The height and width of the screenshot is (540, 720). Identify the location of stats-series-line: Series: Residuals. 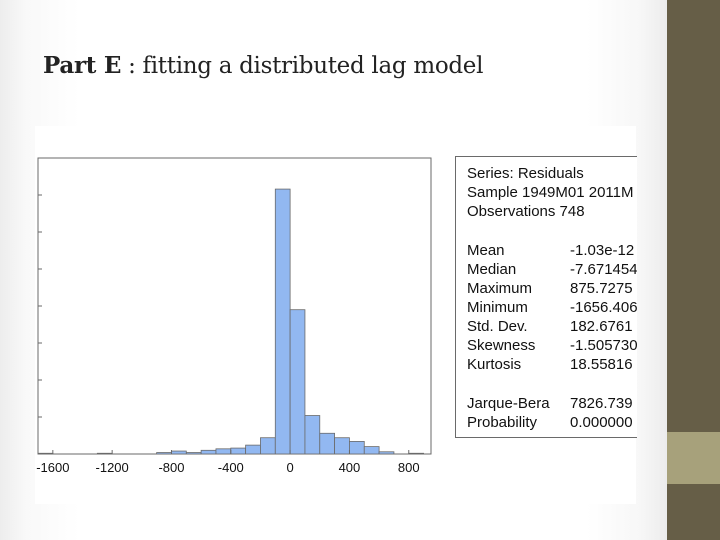
(525, 173).